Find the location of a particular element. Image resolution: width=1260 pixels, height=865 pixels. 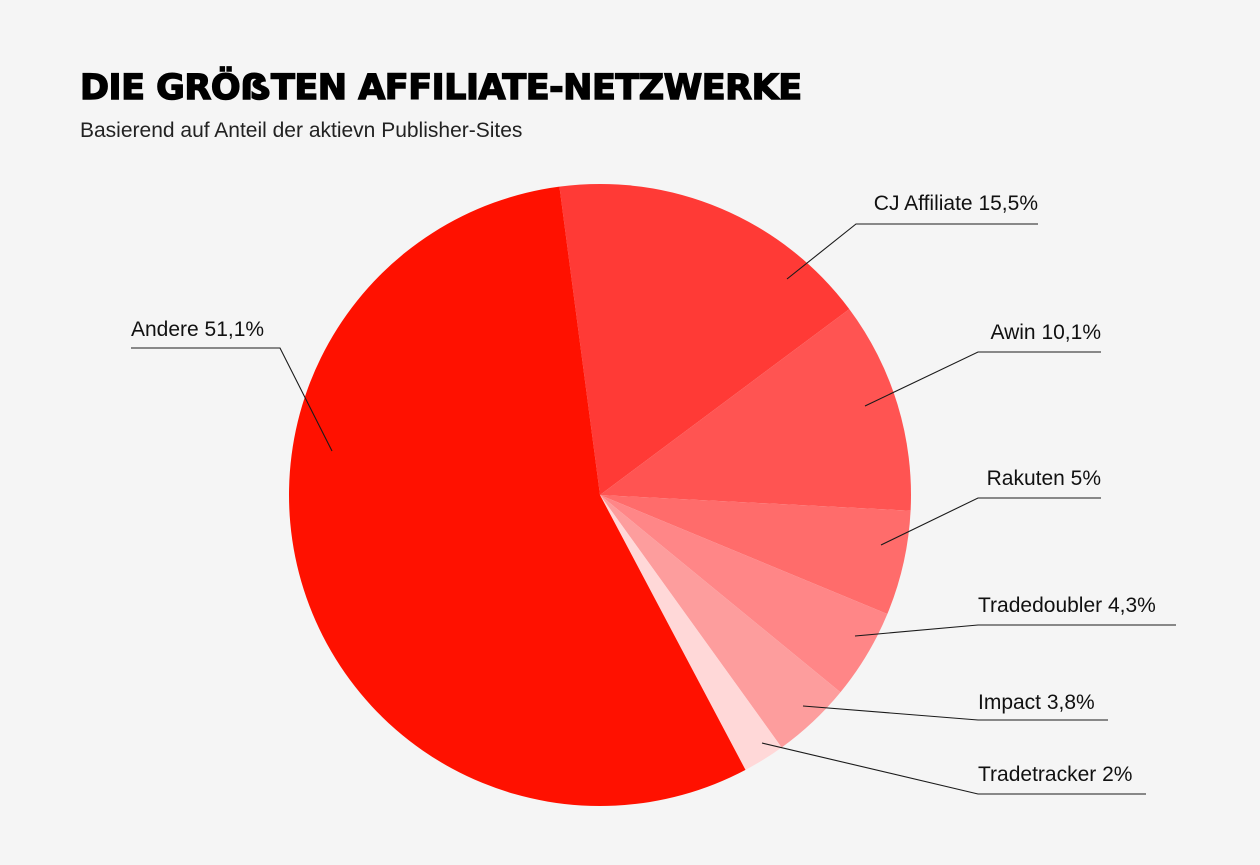

pie-slice-impact is located at coordinates (720, 621).